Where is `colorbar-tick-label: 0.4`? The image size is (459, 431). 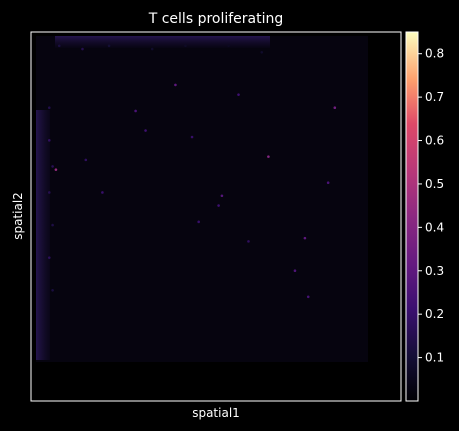 colorbar-tick-label: 0.4 is located at coordinates (434, 227).